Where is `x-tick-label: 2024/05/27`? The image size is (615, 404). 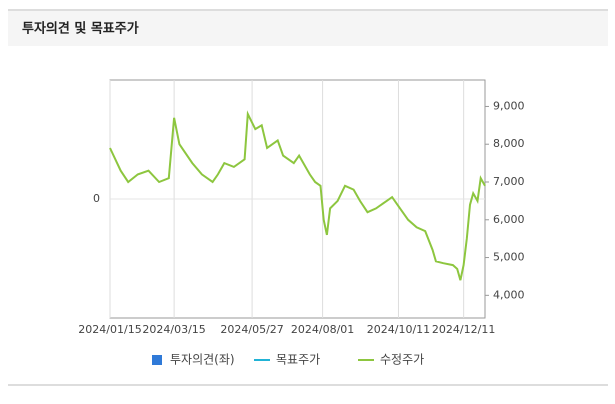 x-tick-label: 2024/05/27 is located at coordinates (251, 329).